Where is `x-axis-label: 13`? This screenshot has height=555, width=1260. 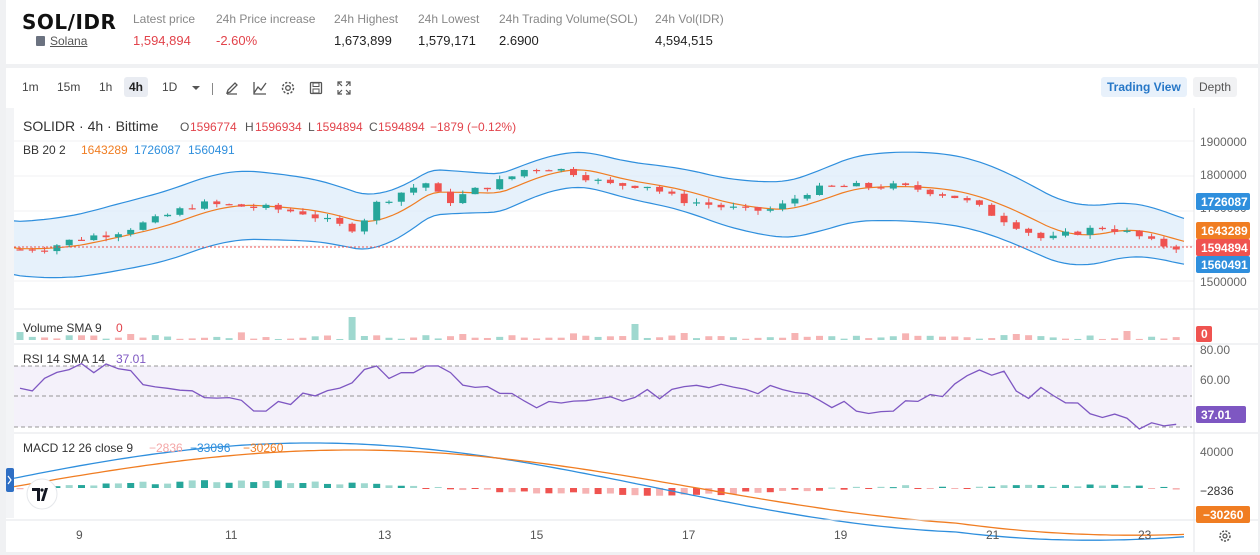 x-axis-label: 13 is located at coordinates (385, 535).